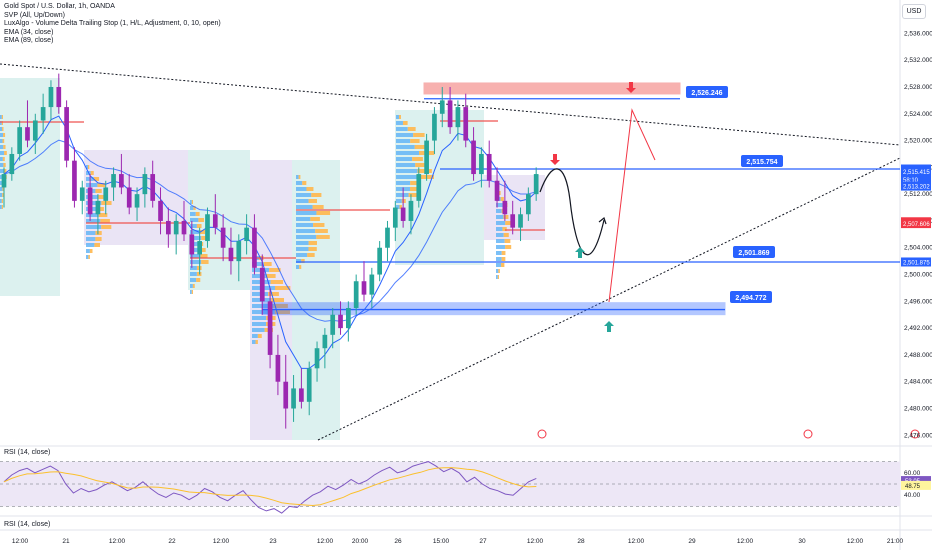  What do you see at coordinates (895, 541) in the screenshot?
I see `time-tick-label: 21:00` at bounding box center [895, 541].